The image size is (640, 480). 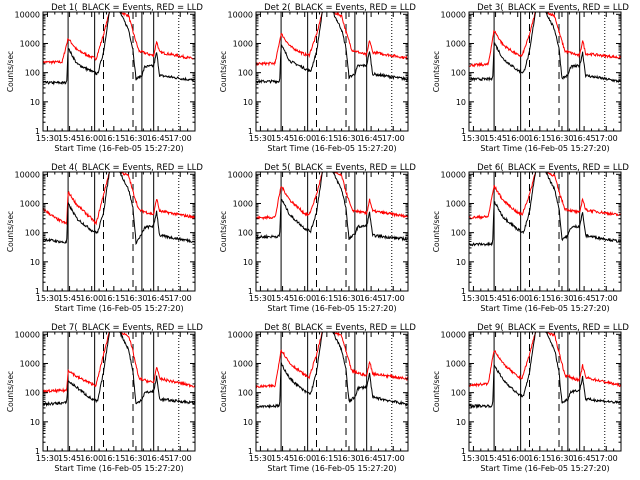 I want to click on panel-title: Det 4(_BLACK = Events, RED = LLD, so click(x=127, y=168).